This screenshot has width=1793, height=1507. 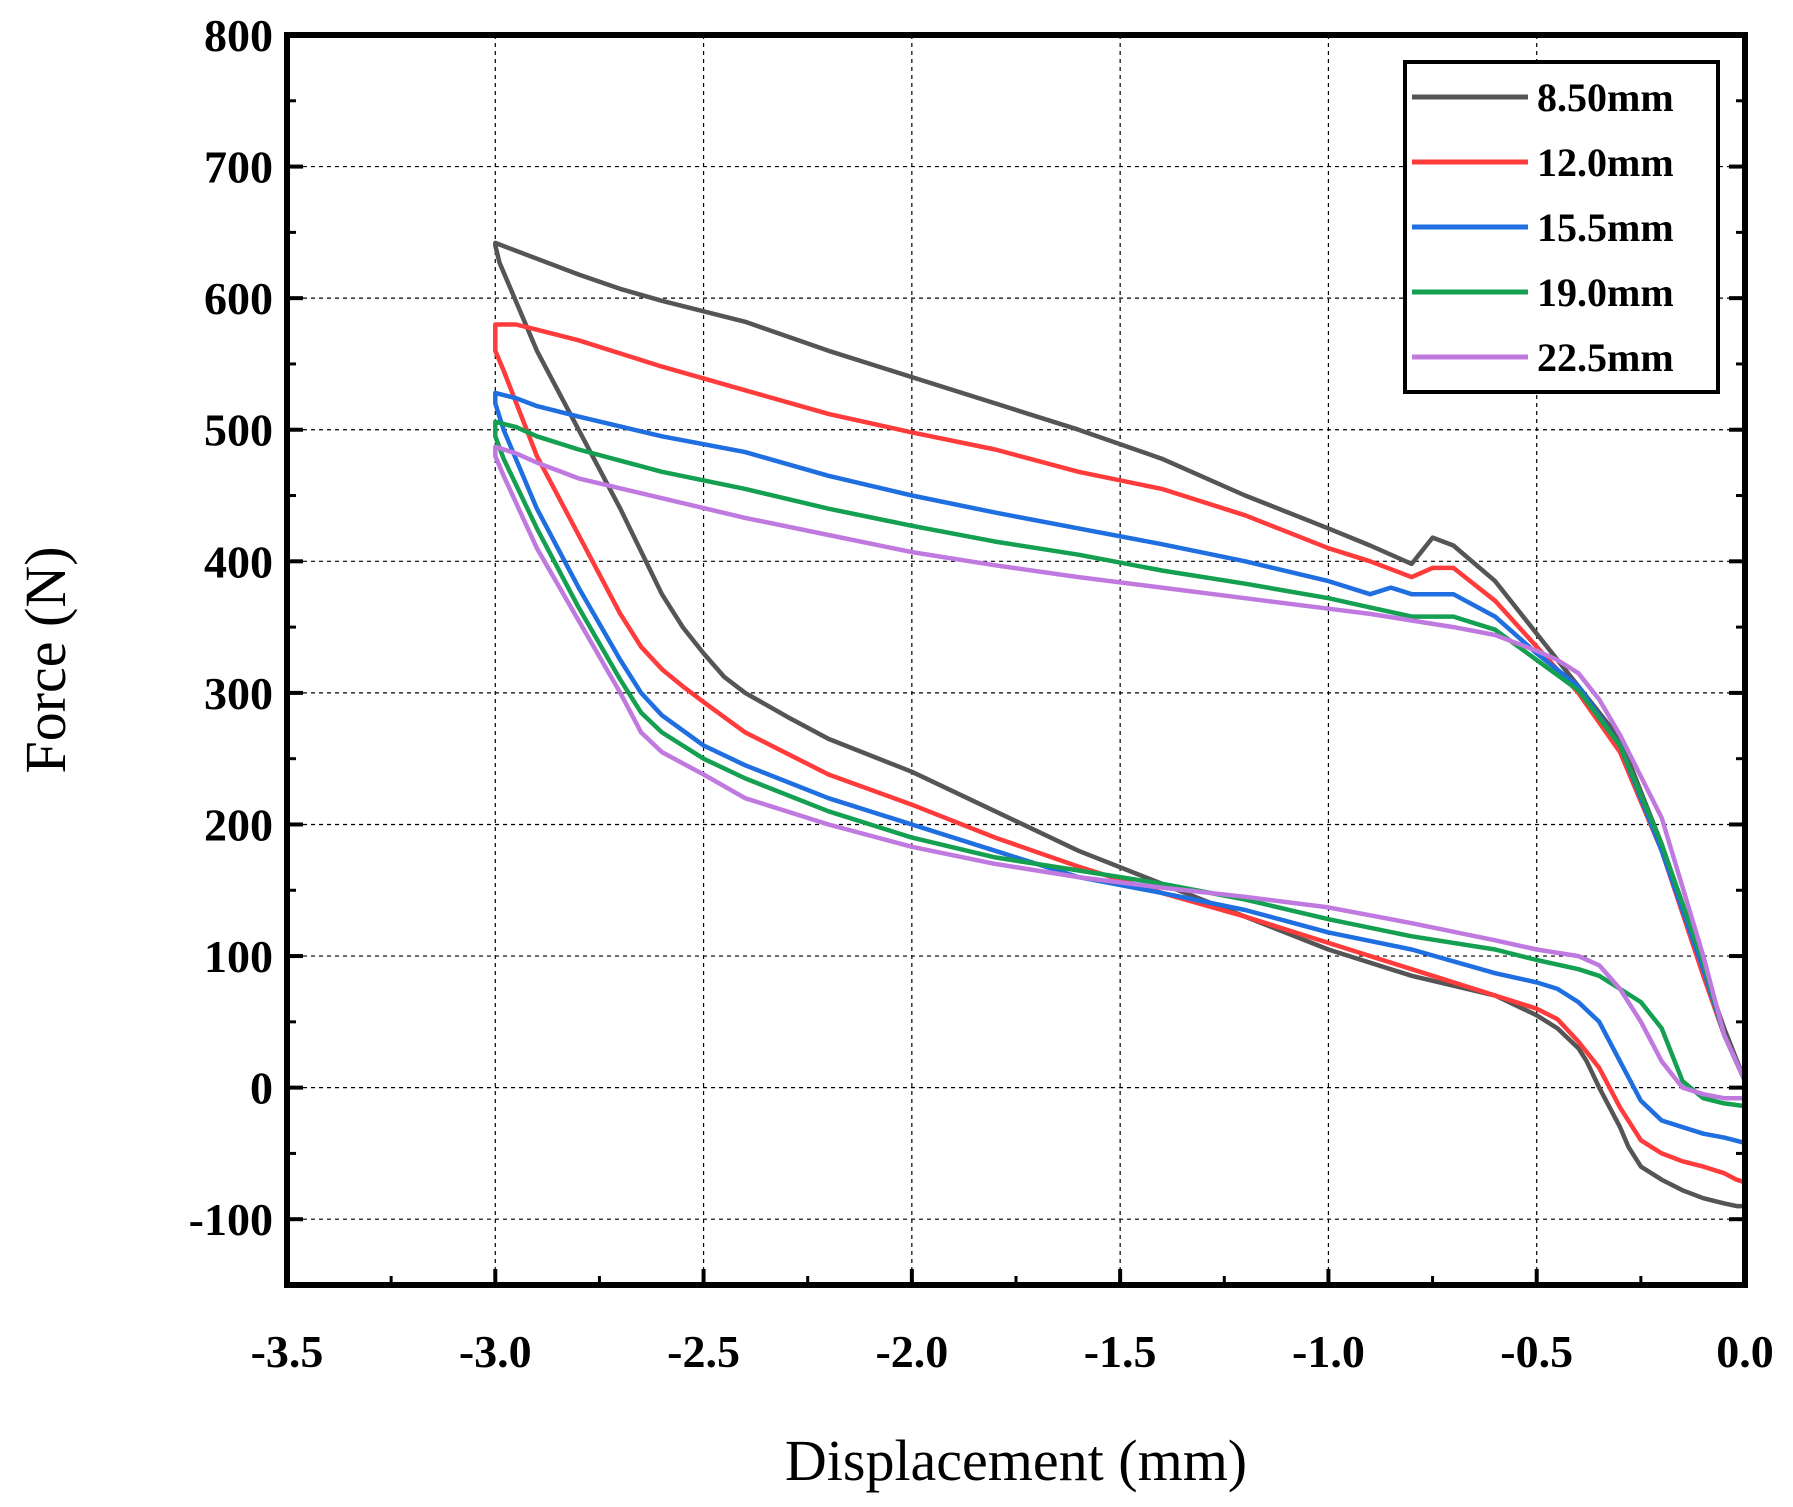 What do you see at coordinates (261, 1088) in the screenshot?
I see `y-tick-label: 0` at bounding box center [261, 1088].